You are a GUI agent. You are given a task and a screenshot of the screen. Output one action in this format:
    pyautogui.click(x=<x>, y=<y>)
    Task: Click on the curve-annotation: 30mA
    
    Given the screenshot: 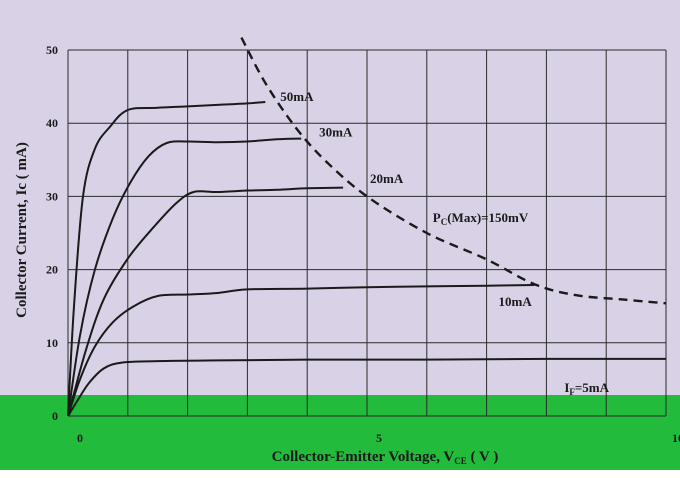 What is the action you would take?
    pyautogui.click(x=336, y=131)
    